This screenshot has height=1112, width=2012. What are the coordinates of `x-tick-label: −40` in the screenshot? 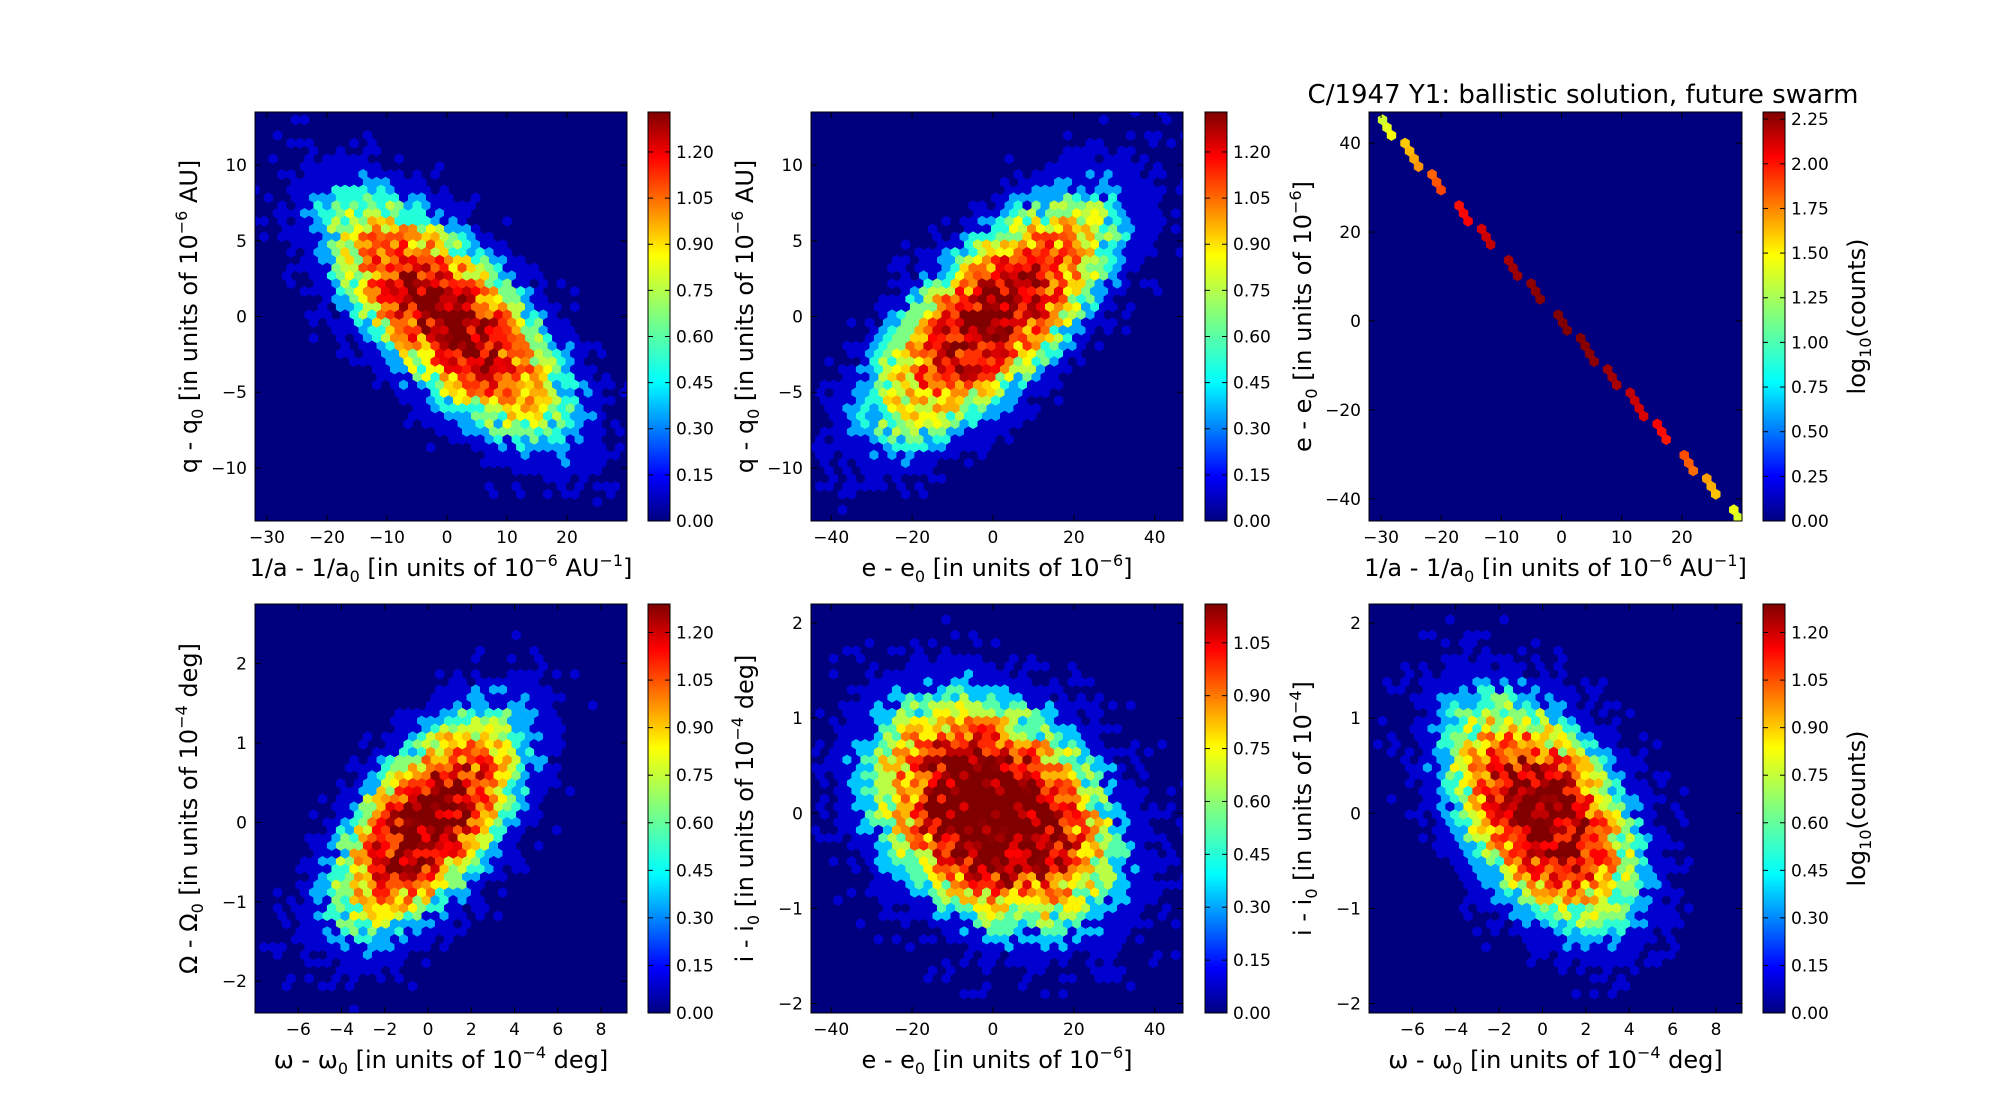 It's located at (831, 538).